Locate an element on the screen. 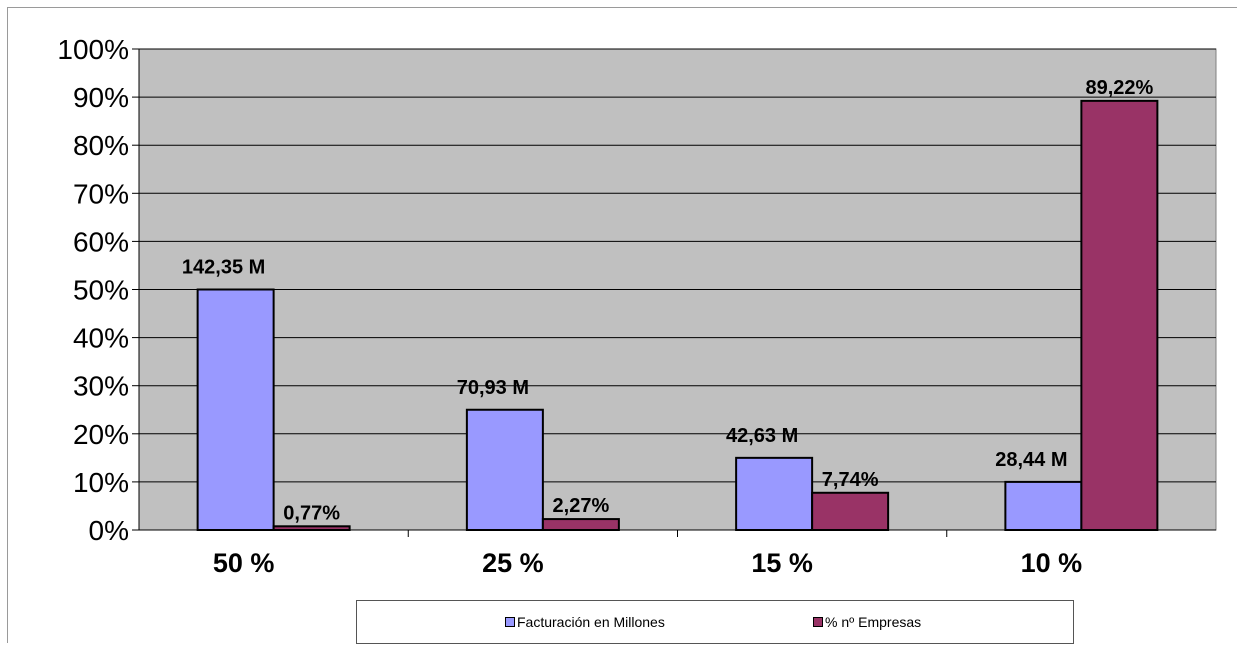 The width and height of the screenshot is (1239, 645). legend: Facturación en Millones % nº Empresas is located at coordinates (715, 622).